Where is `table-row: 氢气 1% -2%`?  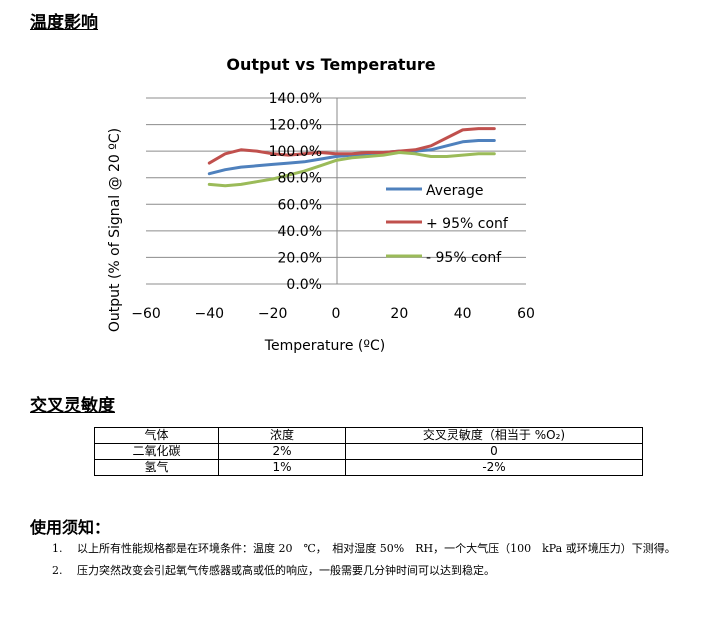 table-row: 氢气 1% -2% is located at coordinates (368, 467).